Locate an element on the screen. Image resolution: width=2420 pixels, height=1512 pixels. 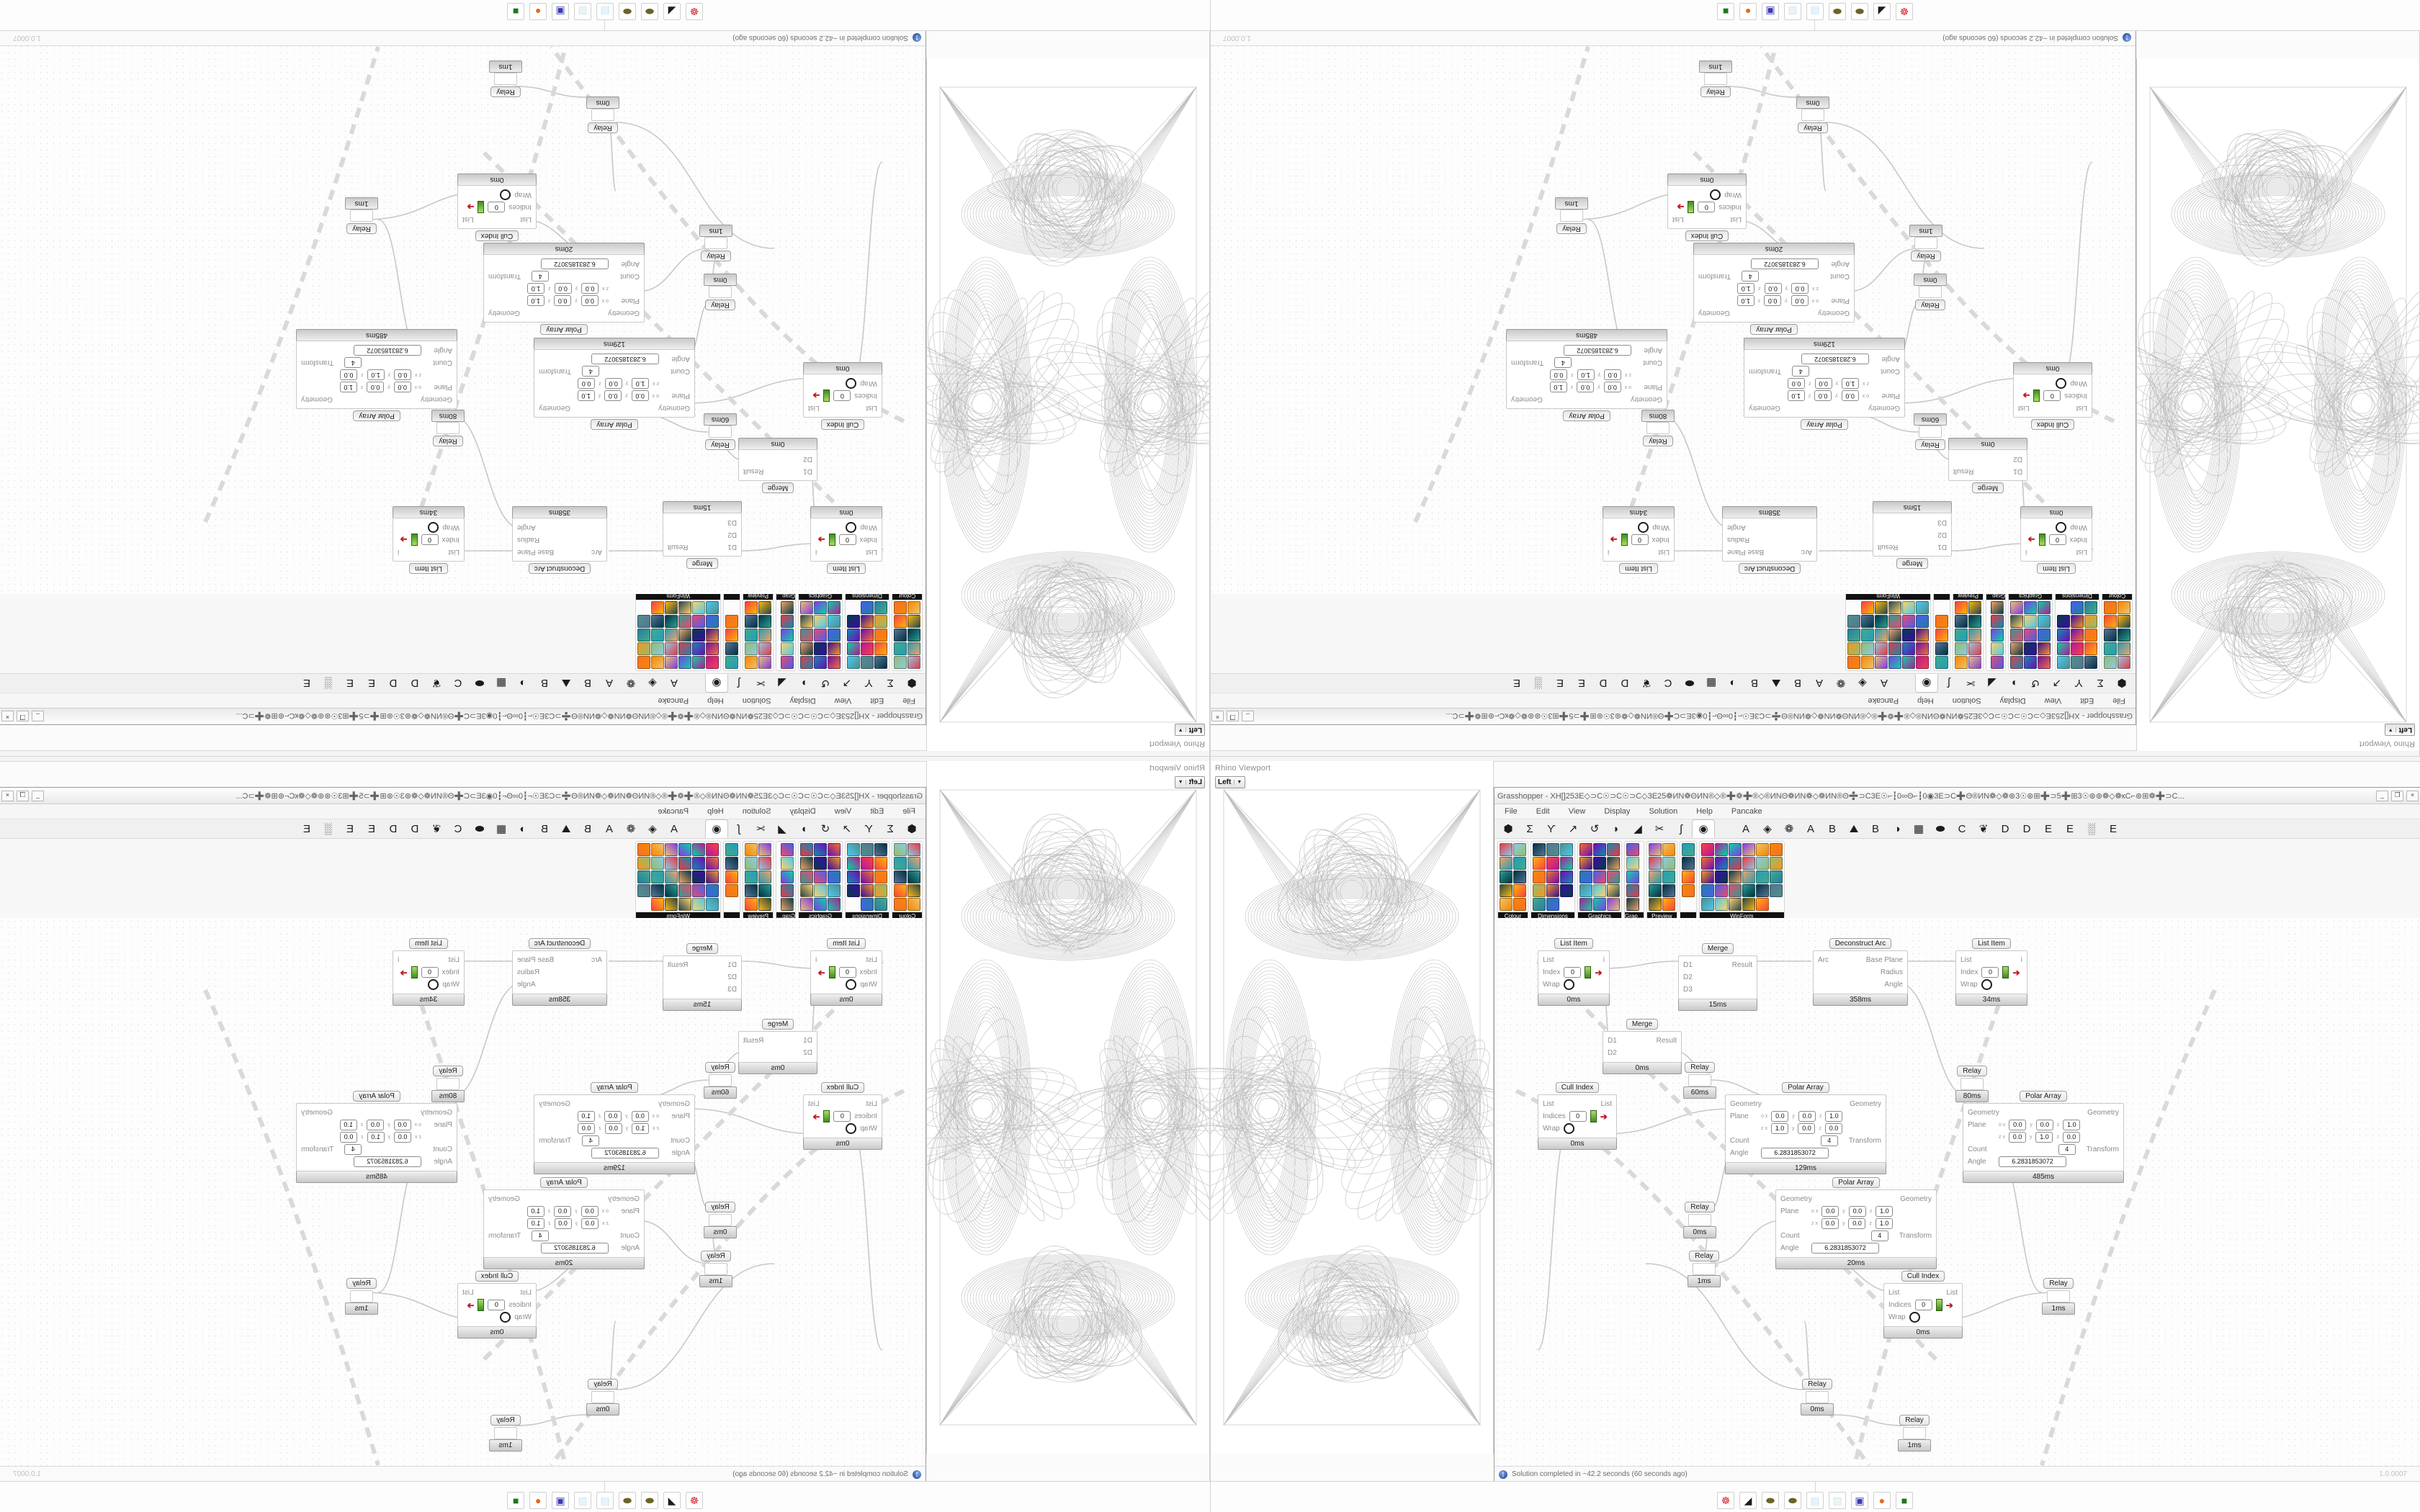
node-angle-row: Angle 6.2831853072 is located at coordinates (1856, 1248).